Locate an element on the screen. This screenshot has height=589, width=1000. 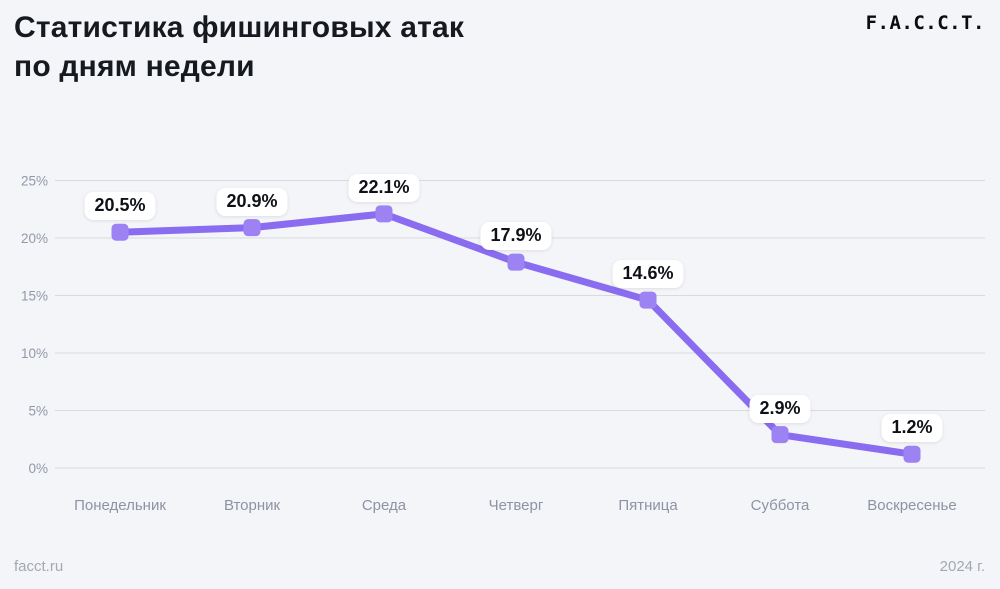
chart-title-line2: по дням недели is located at coordinates (134, 66).